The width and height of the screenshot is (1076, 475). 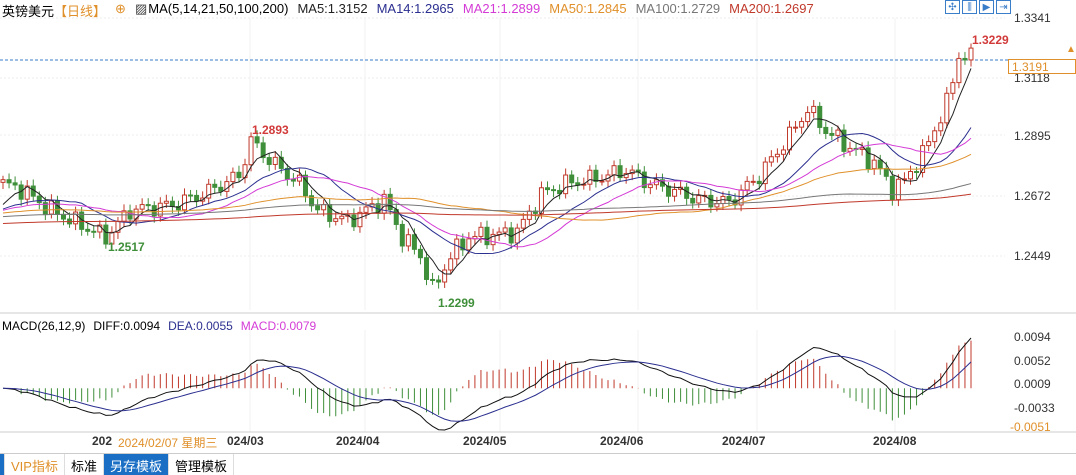 What do you see at coordinates (487, 200) in the screenshot?
I see `ma100-line` at bounding box center [487, 200].